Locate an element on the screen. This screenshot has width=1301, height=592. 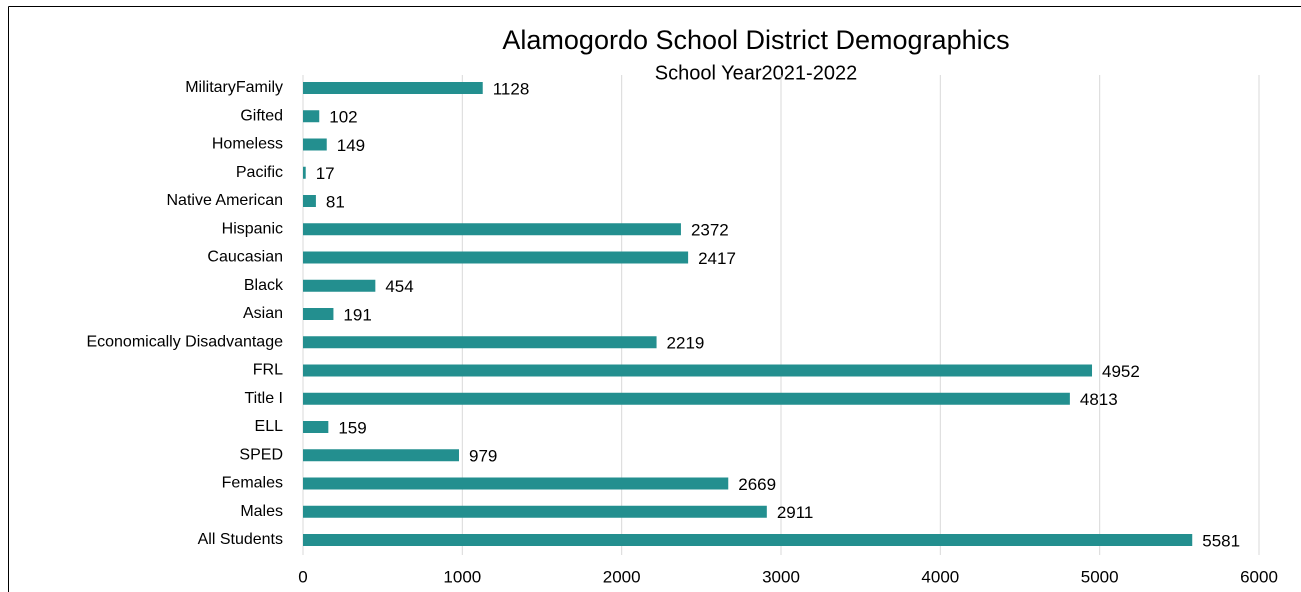
chart-subtitle: School Year2021-2022 is located at coordinates (756, 73).